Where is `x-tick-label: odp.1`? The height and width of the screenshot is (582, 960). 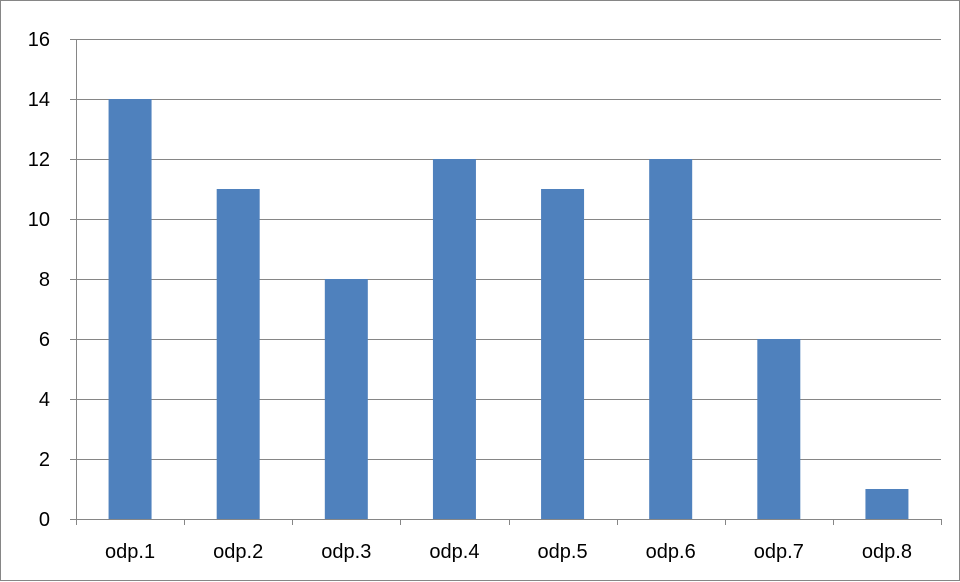
x-tick-label: odp.1 is located at coordinates (130, 552).